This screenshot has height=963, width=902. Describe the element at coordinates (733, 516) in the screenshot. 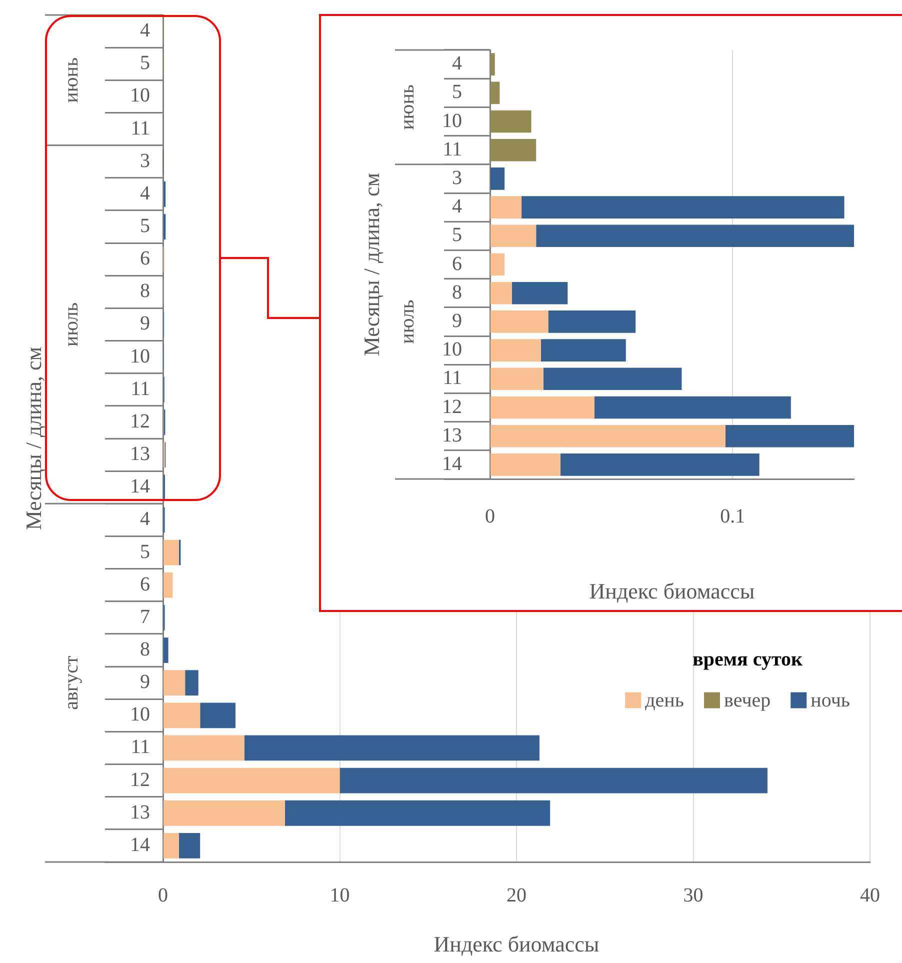

I see `x-tick-label: 0.1` at that location.